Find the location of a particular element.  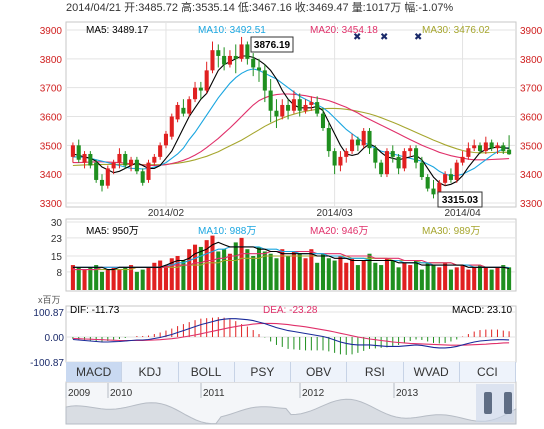

timeline-year-label: 2009 is located at coordinates (79, 393).